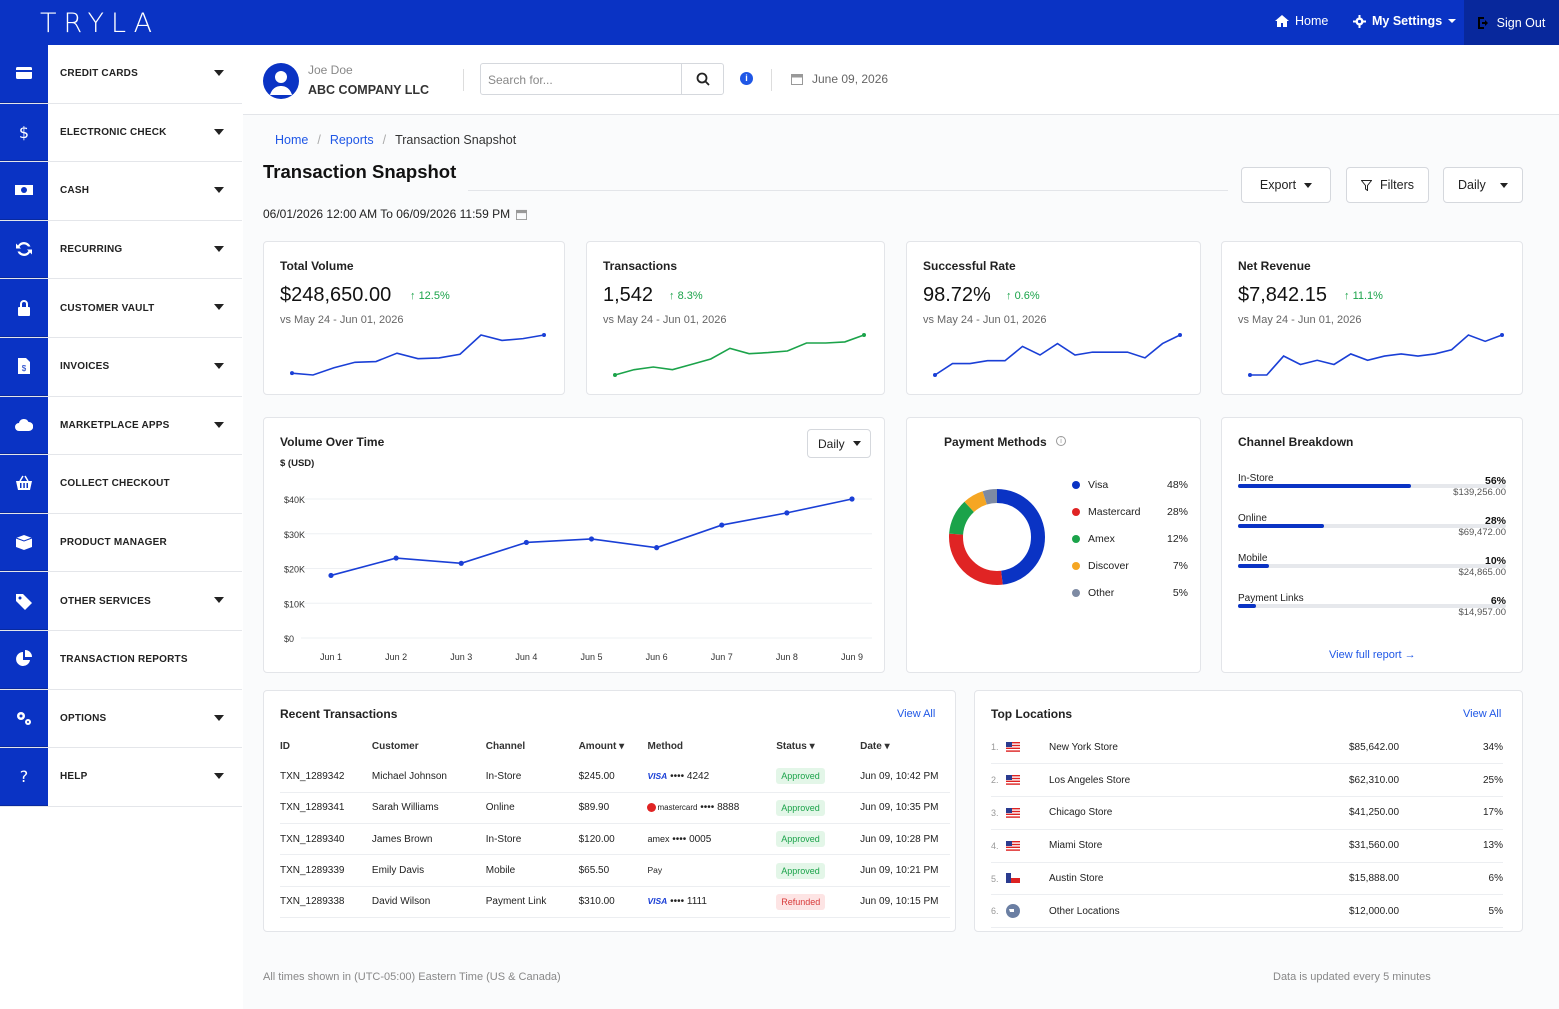 This screenshot has height=1009, width=1559. Describe the element at coordinates (335, 295) in the screenshot. I see `kpi-value: $248,650.00` at that location.